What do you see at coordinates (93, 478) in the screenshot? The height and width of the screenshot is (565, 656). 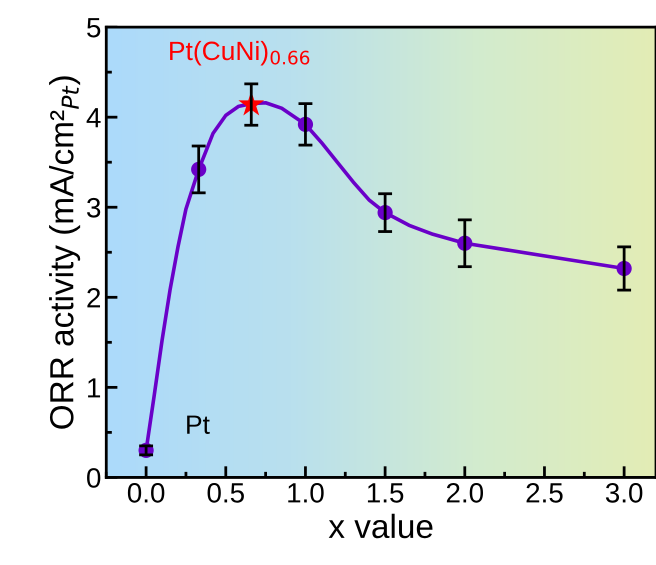 I see `y-tick-label: 0` at bounding box center [93, 478].